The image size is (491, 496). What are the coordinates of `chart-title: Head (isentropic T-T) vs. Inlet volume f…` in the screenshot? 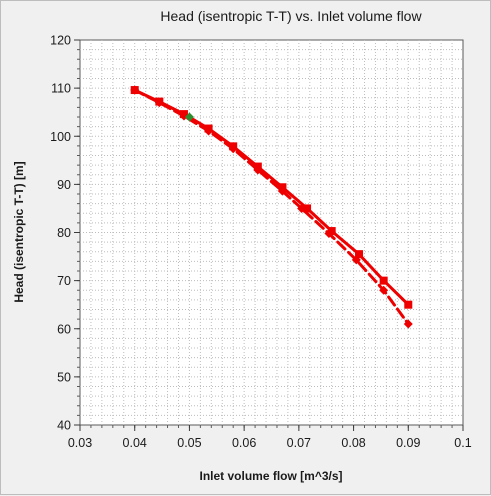 It's located at (291, 16).